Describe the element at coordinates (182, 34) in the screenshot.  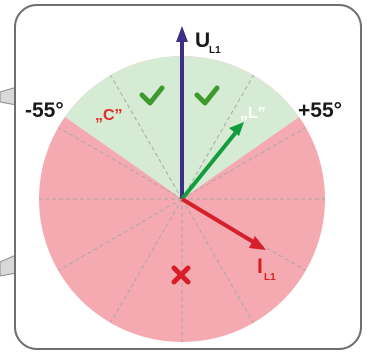
I see `voltage-vector-arrowhead` at that location.